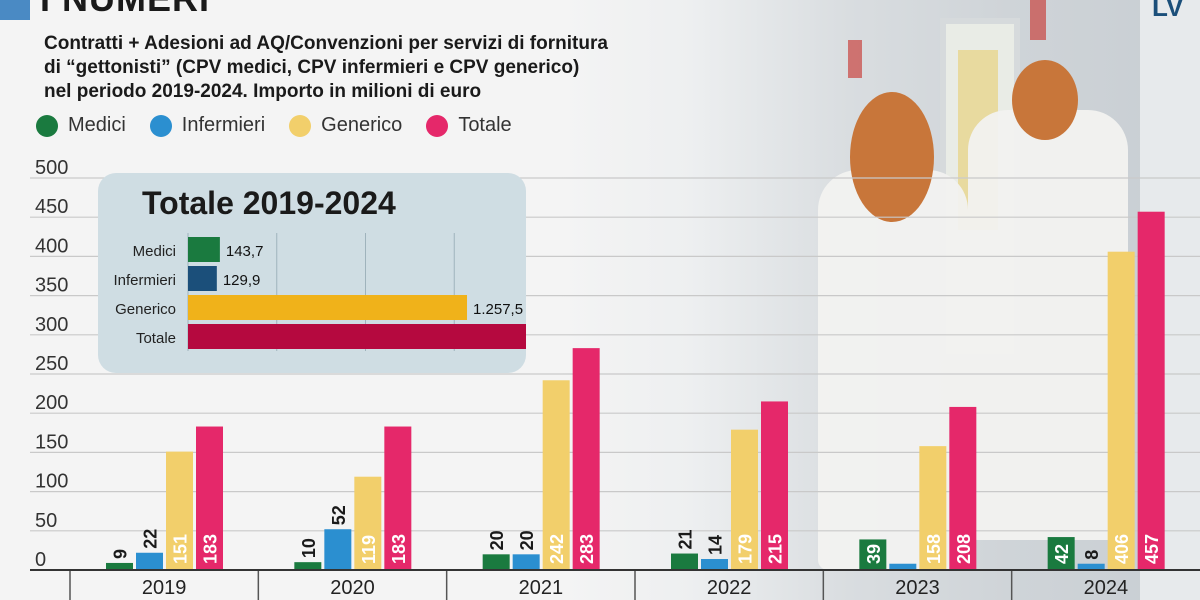  What do you see at coordinates (51, 325) in the screenshot?
I see `y-tick-label: 300` at bounding box center [51, 325].